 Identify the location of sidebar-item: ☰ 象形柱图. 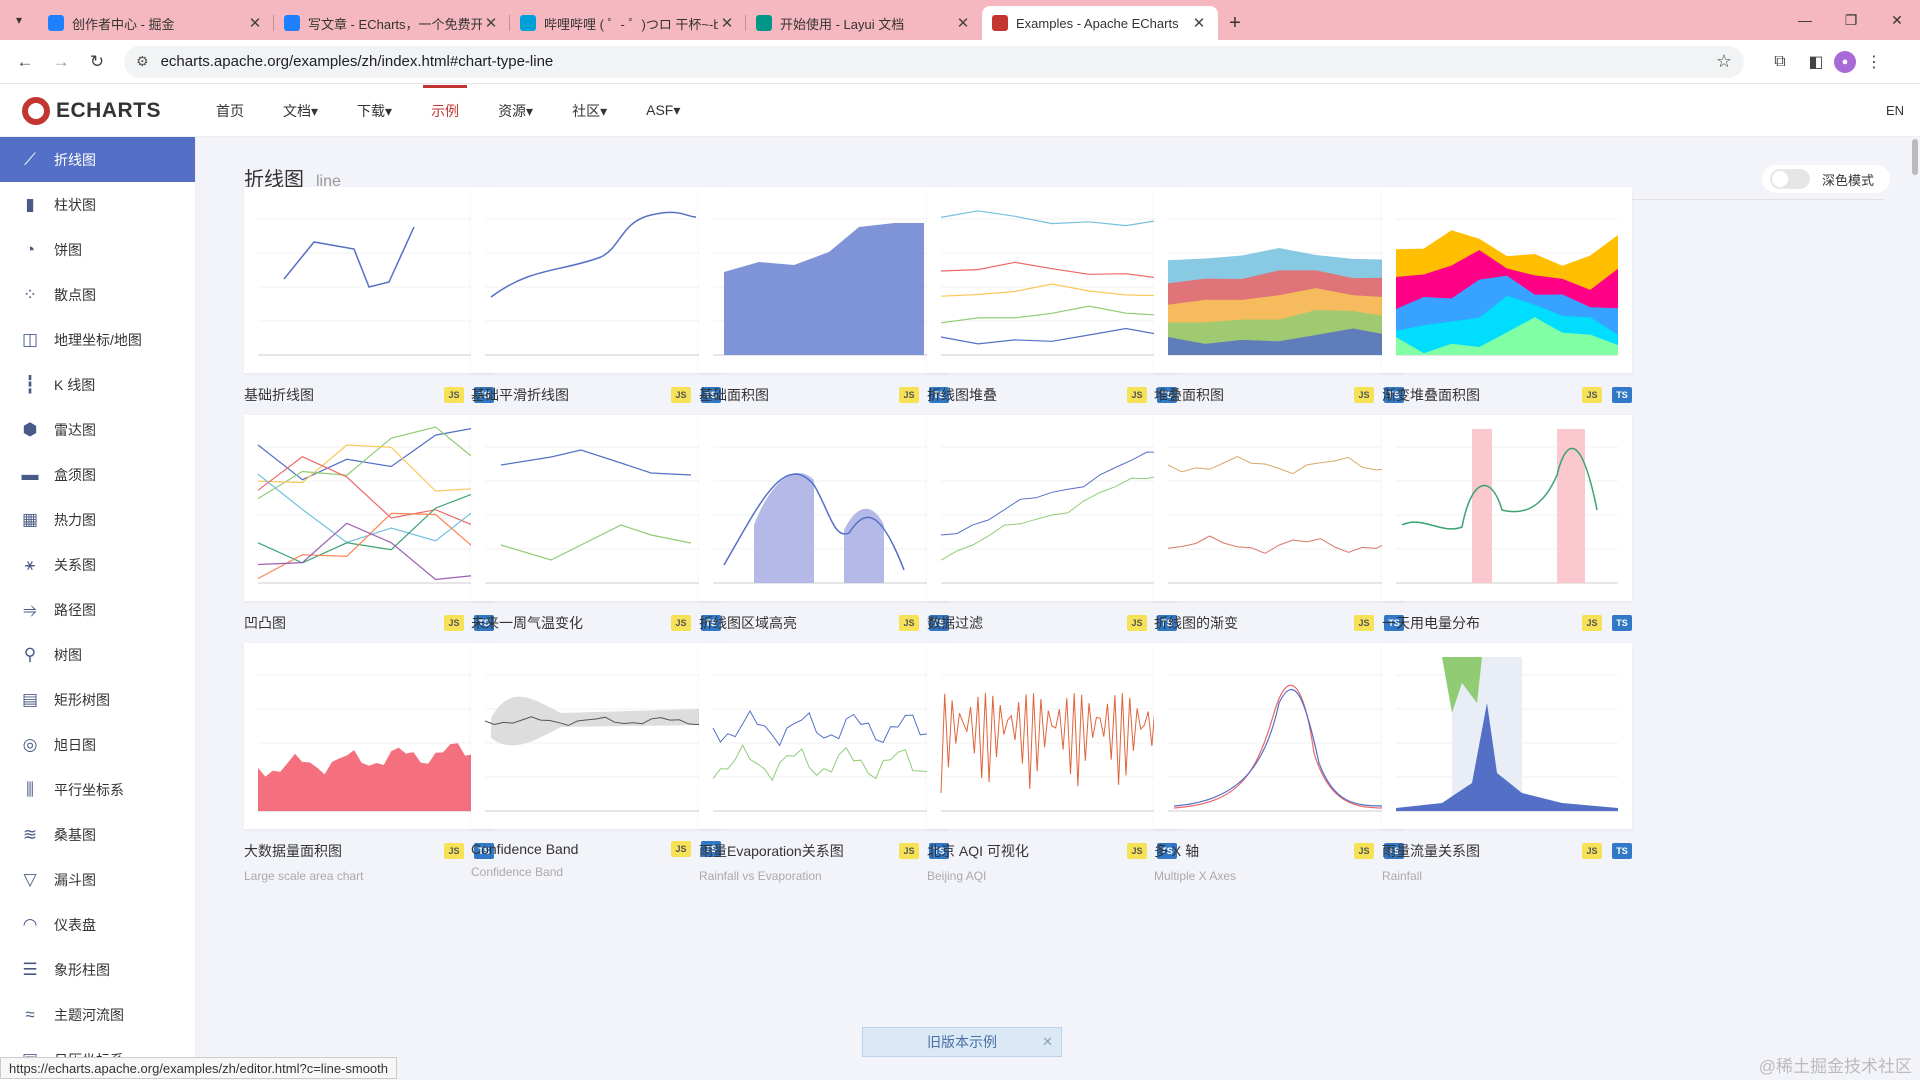
(97, 969).